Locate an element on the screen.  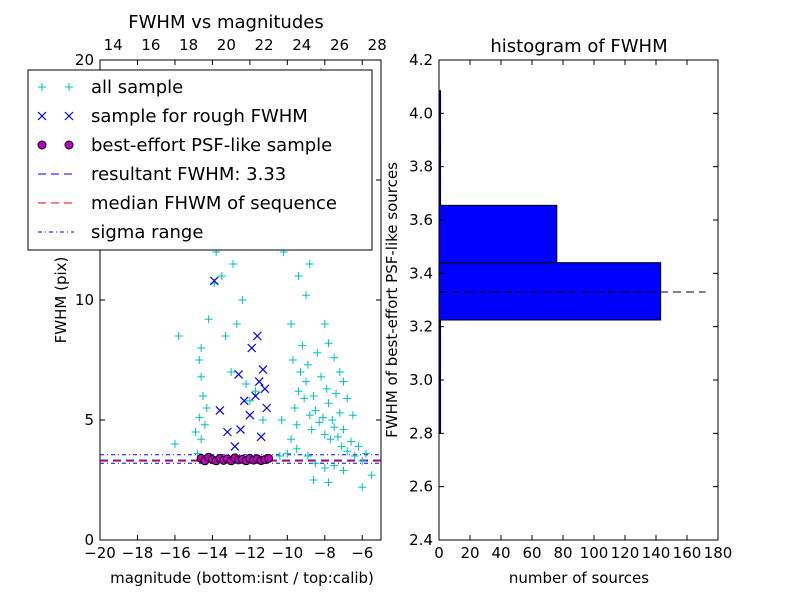
left-chart-title: FWHM vs magnitudes is located at coordinates (225, 22).